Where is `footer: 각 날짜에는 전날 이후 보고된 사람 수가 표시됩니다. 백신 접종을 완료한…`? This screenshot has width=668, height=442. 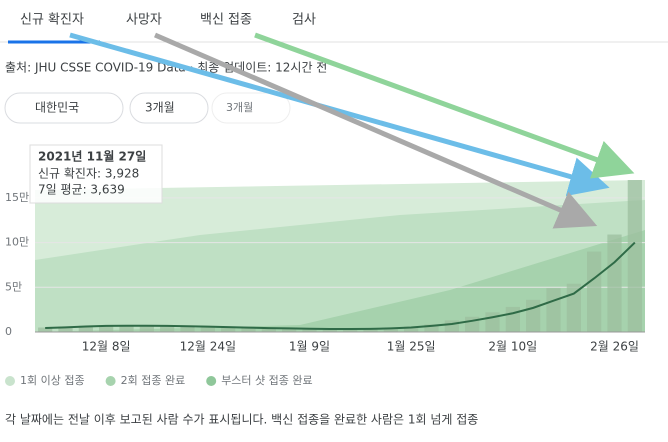 footer: 각 날짜에는 전날 이후 보고된 사람 수가 표시됩니다. 백신 접종을 완료한… is located at coordinates (241, 420).